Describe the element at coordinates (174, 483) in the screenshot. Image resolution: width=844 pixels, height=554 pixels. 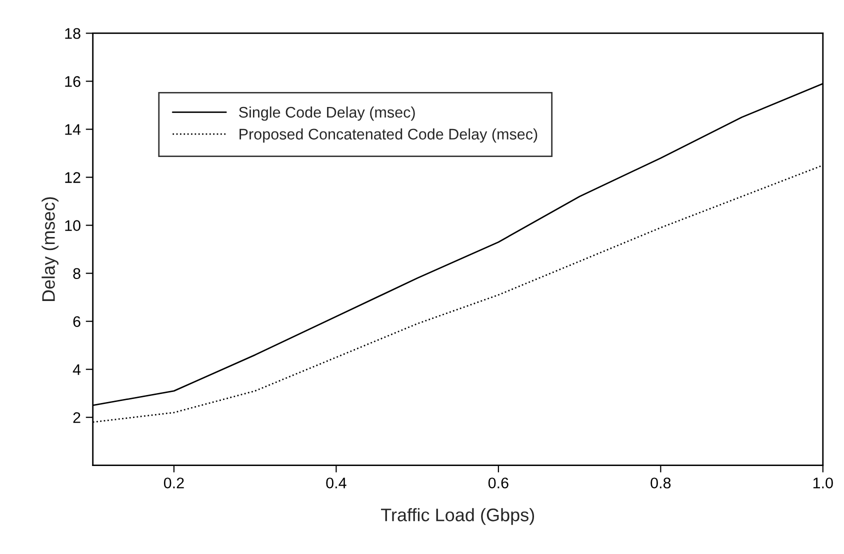
I see `x-tick-label: 0.2` at that location.